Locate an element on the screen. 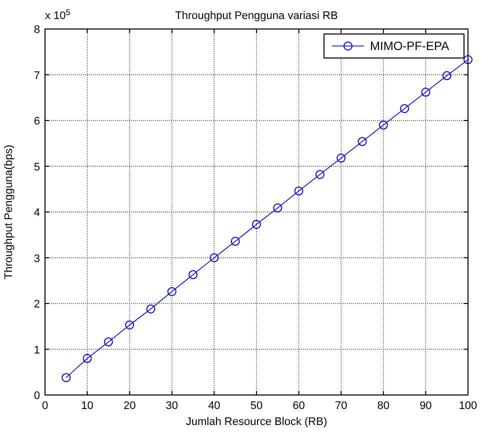 This screenshot has width=482, height=433. y-tick-label: 8 is located at coordinates (37, 30).